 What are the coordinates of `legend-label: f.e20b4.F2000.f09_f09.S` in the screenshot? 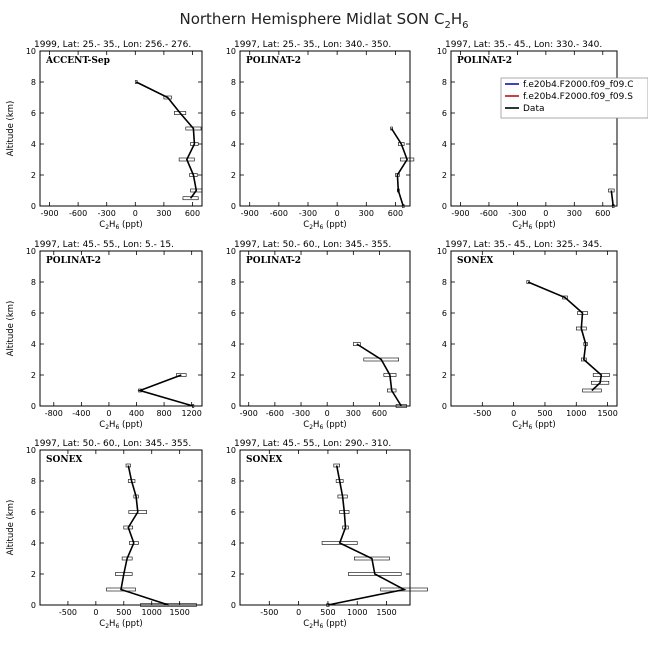 It's located at (578, 97).